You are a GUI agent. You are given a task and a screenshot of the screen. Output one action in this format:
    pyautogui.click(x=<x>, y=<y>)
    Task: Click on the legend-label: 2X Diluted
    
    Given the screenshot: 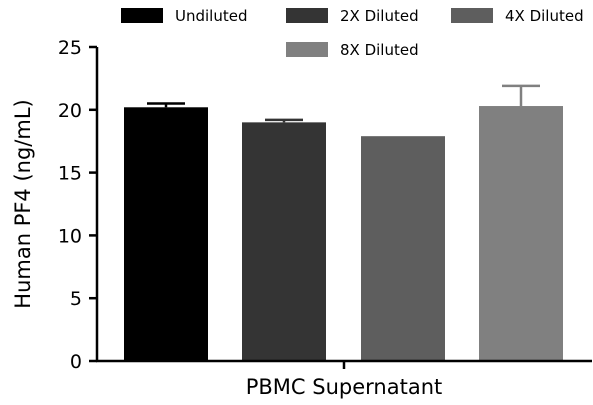 What is the action you would take?
    pyautogui.click(x=379, y=16)
    